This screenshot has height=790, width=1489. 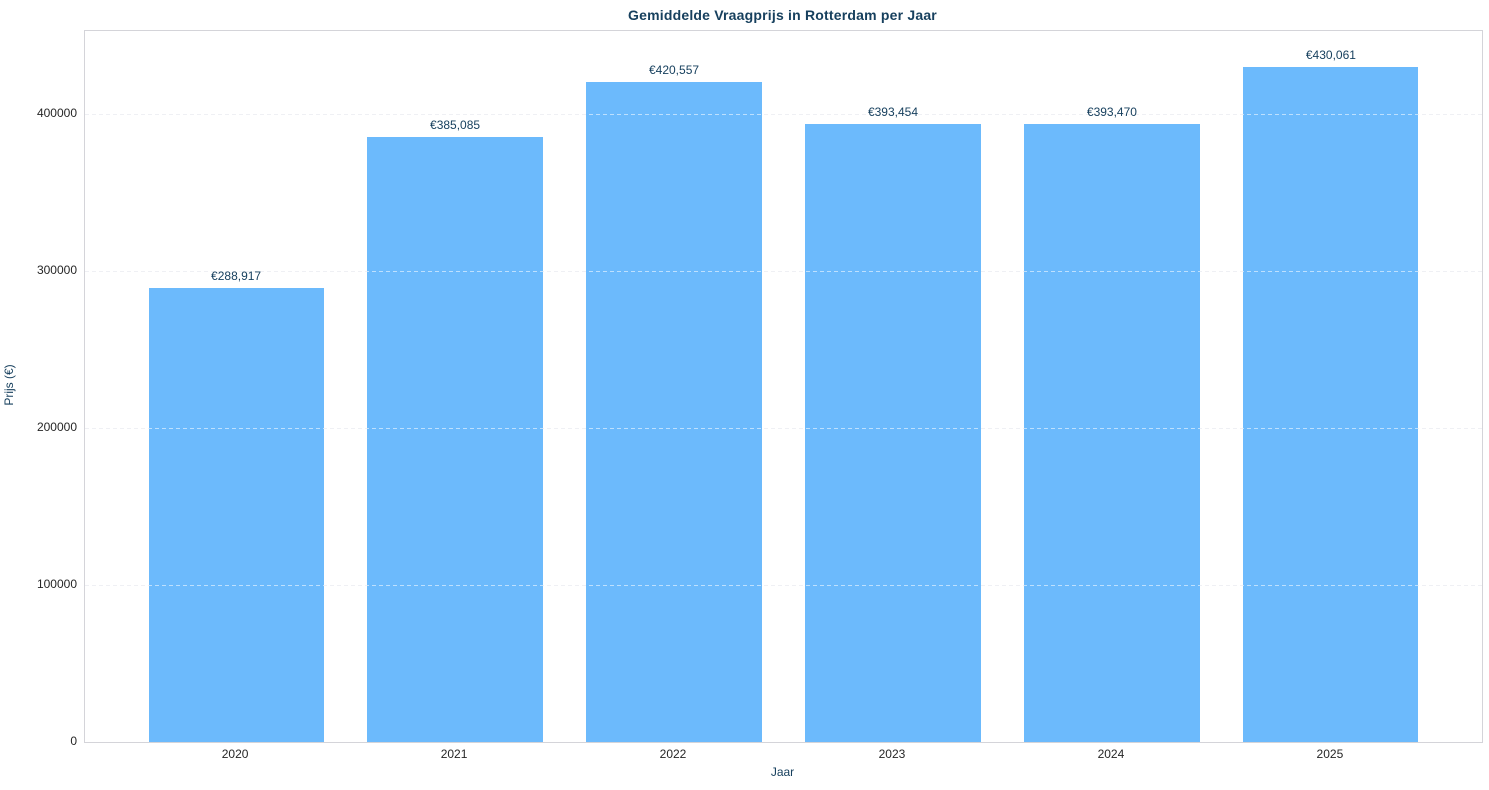 I want to click on bar-value-label: €288,917, so click(x=236, y=276).